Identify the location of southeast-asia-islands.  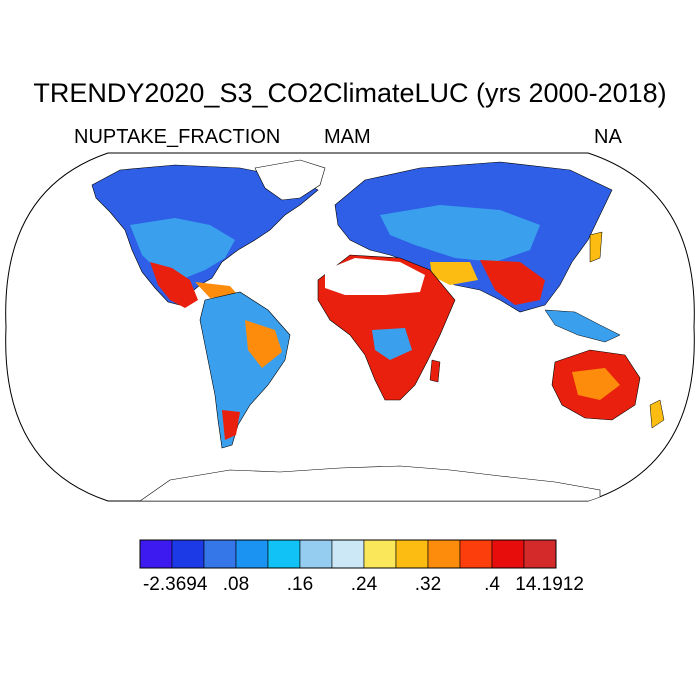
(582, 326).